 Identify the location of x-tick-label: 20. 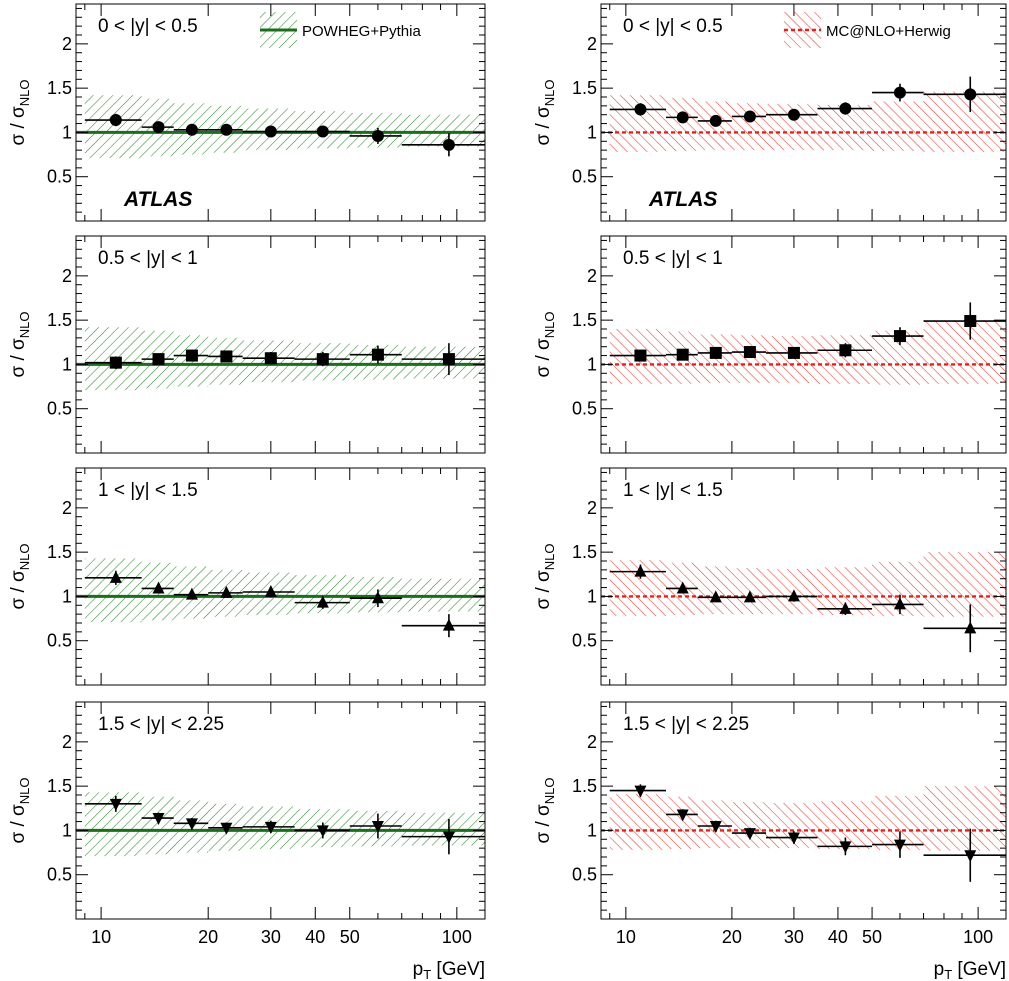
(732, 937).